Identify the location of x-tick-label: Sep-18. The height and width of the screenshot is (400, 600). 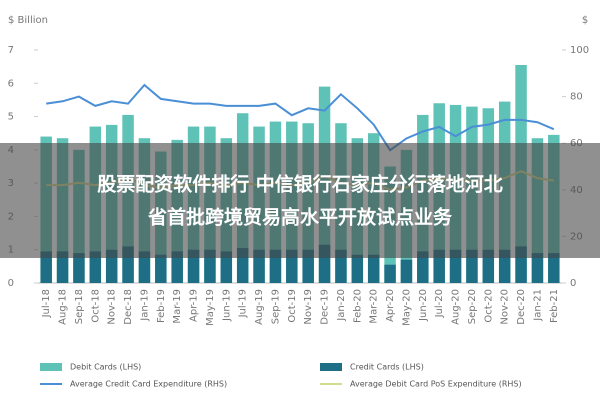
(79, 306).